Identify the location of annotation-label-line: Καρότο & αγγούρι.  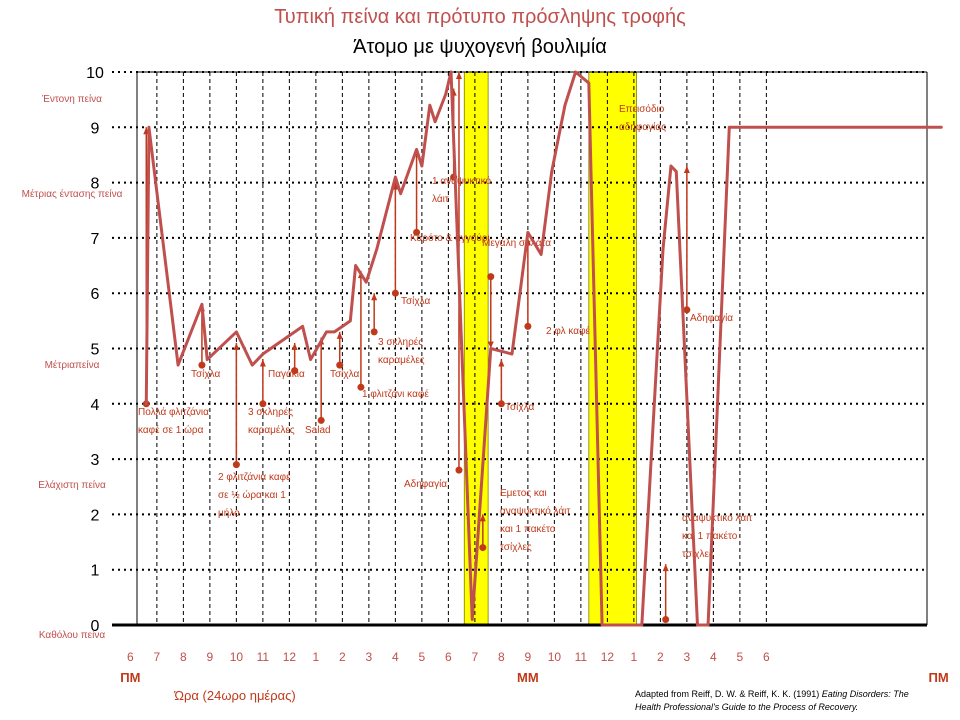
(450, 238).